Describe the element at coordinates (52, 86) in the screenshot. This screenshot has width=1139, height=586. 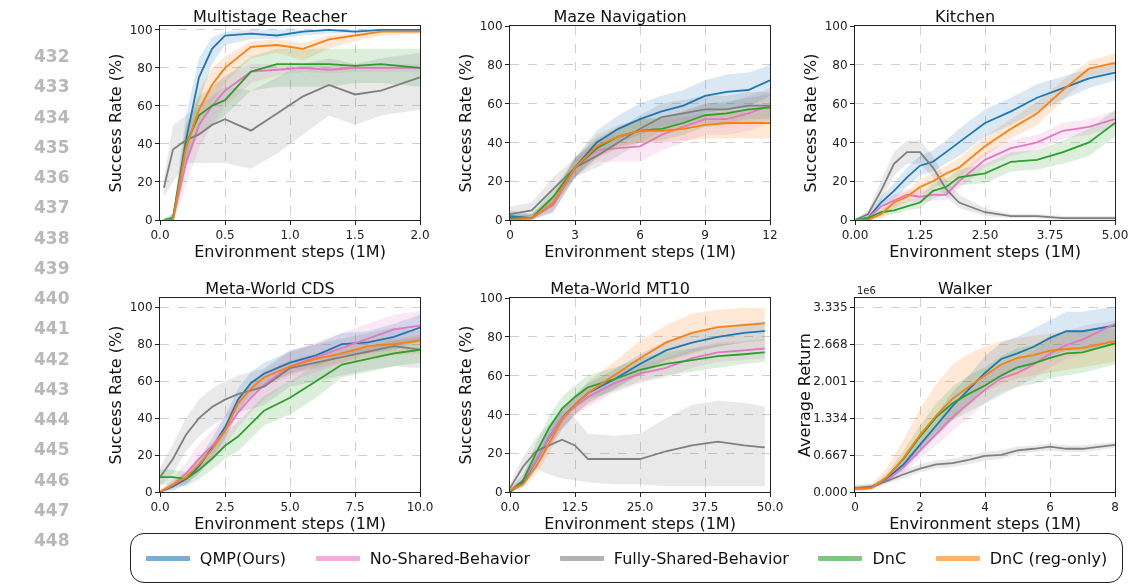
I see `text: 433` at that location.